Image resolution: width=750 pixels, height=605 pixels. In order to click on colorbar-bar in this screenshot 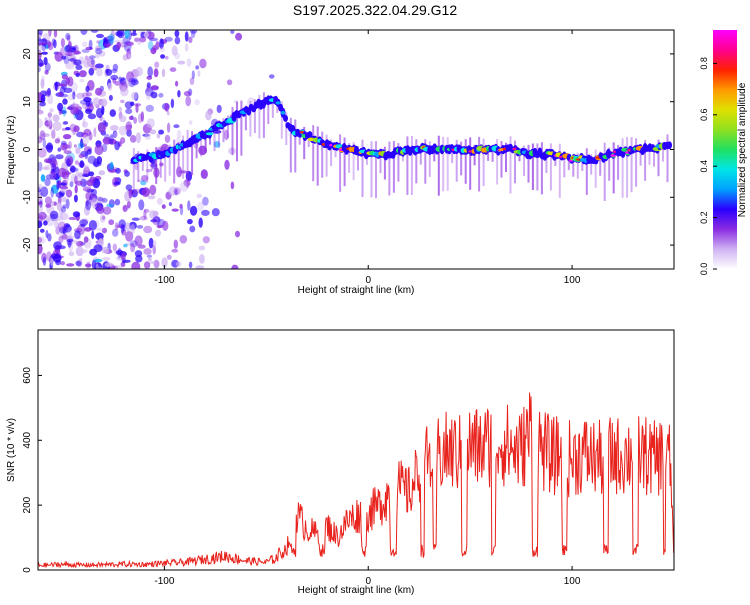, I will do `click(725, 149)`.